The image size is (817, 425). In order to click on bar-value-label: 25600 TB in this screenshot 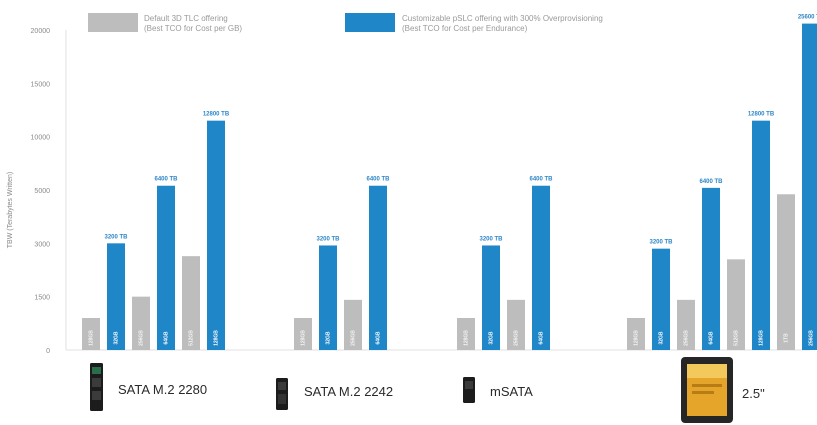, I will do `click(807, 18)`.